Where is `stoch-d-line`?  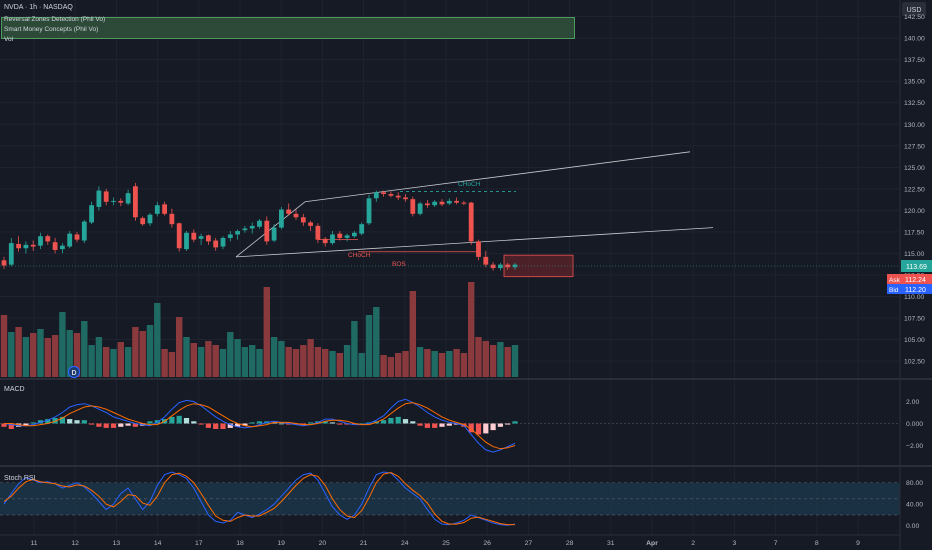 stoch-d-line is located at coordinates (259, 498).